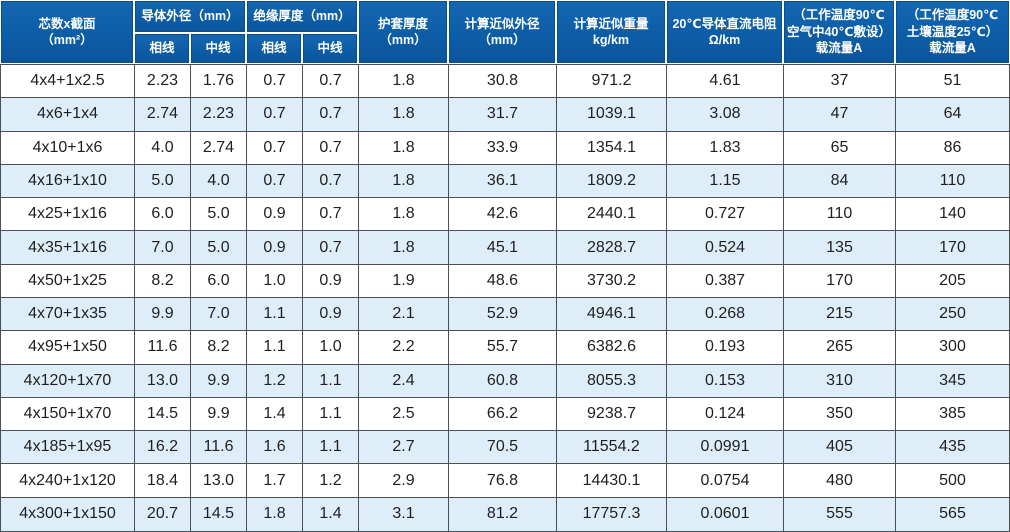  Describe the element at coordinates (611, 40) in the screenshot. I see `header-line: kg/km` at that location.